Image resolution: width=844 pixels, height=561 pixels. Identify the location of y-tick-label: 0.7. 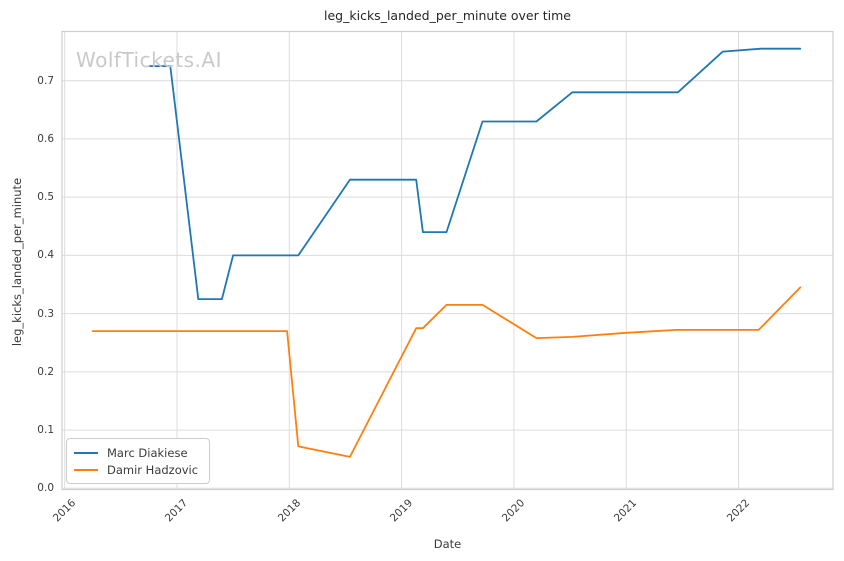
(45, 80).